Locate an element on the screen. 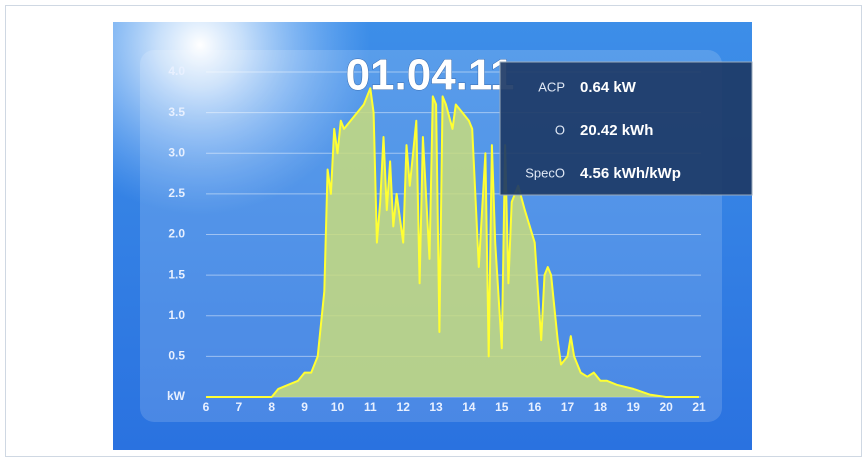  y-tick-label: 1.5 is located at coordinates (176, 274).